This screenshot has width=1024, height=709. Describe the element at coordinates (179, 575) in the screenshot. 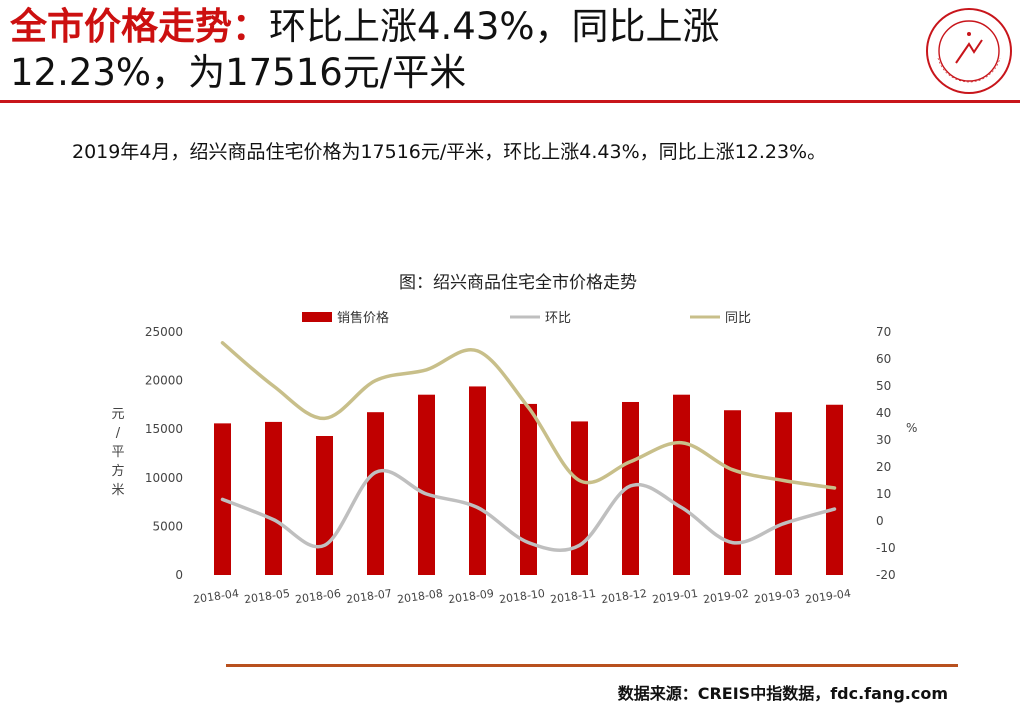

I see `y-tick-label: 0` at that location.